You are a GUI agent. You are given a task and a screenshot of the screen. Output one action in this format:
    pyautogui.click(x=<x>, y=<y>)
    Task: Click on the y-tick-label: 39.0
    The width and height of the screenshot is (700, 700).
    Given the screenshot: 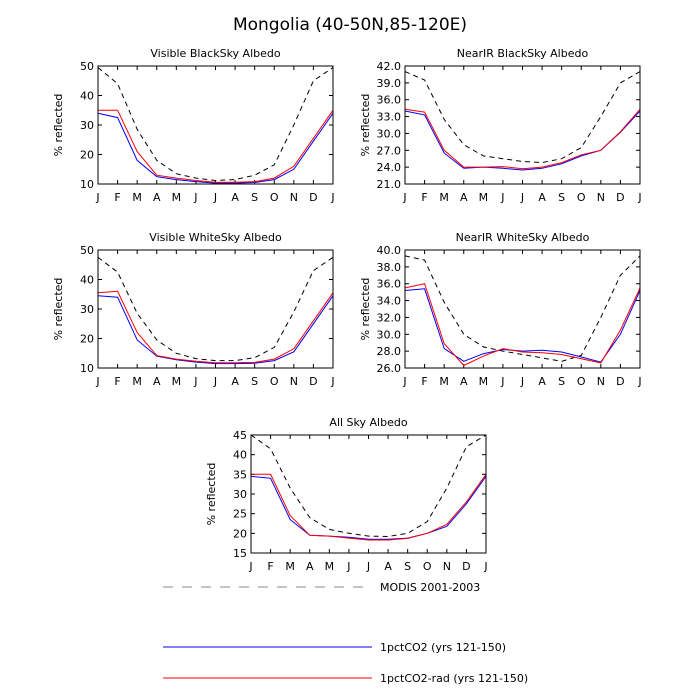 What is the action you would take?
    pyautogui.click(x=389, y=83)
    